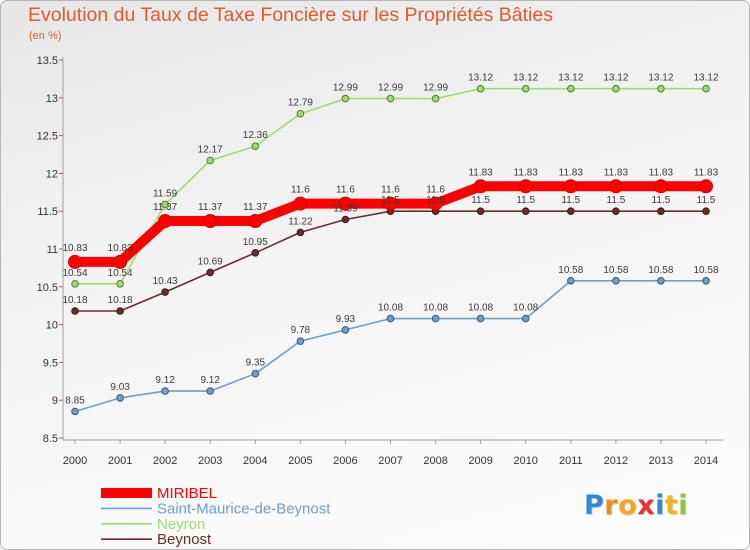 This screenshot has height=550, width=750. Describe the element at coordinates (435, 308) in the screenshot. I see `data-label-saint-maurice-de-beynost-2008: 10.08` at that location.